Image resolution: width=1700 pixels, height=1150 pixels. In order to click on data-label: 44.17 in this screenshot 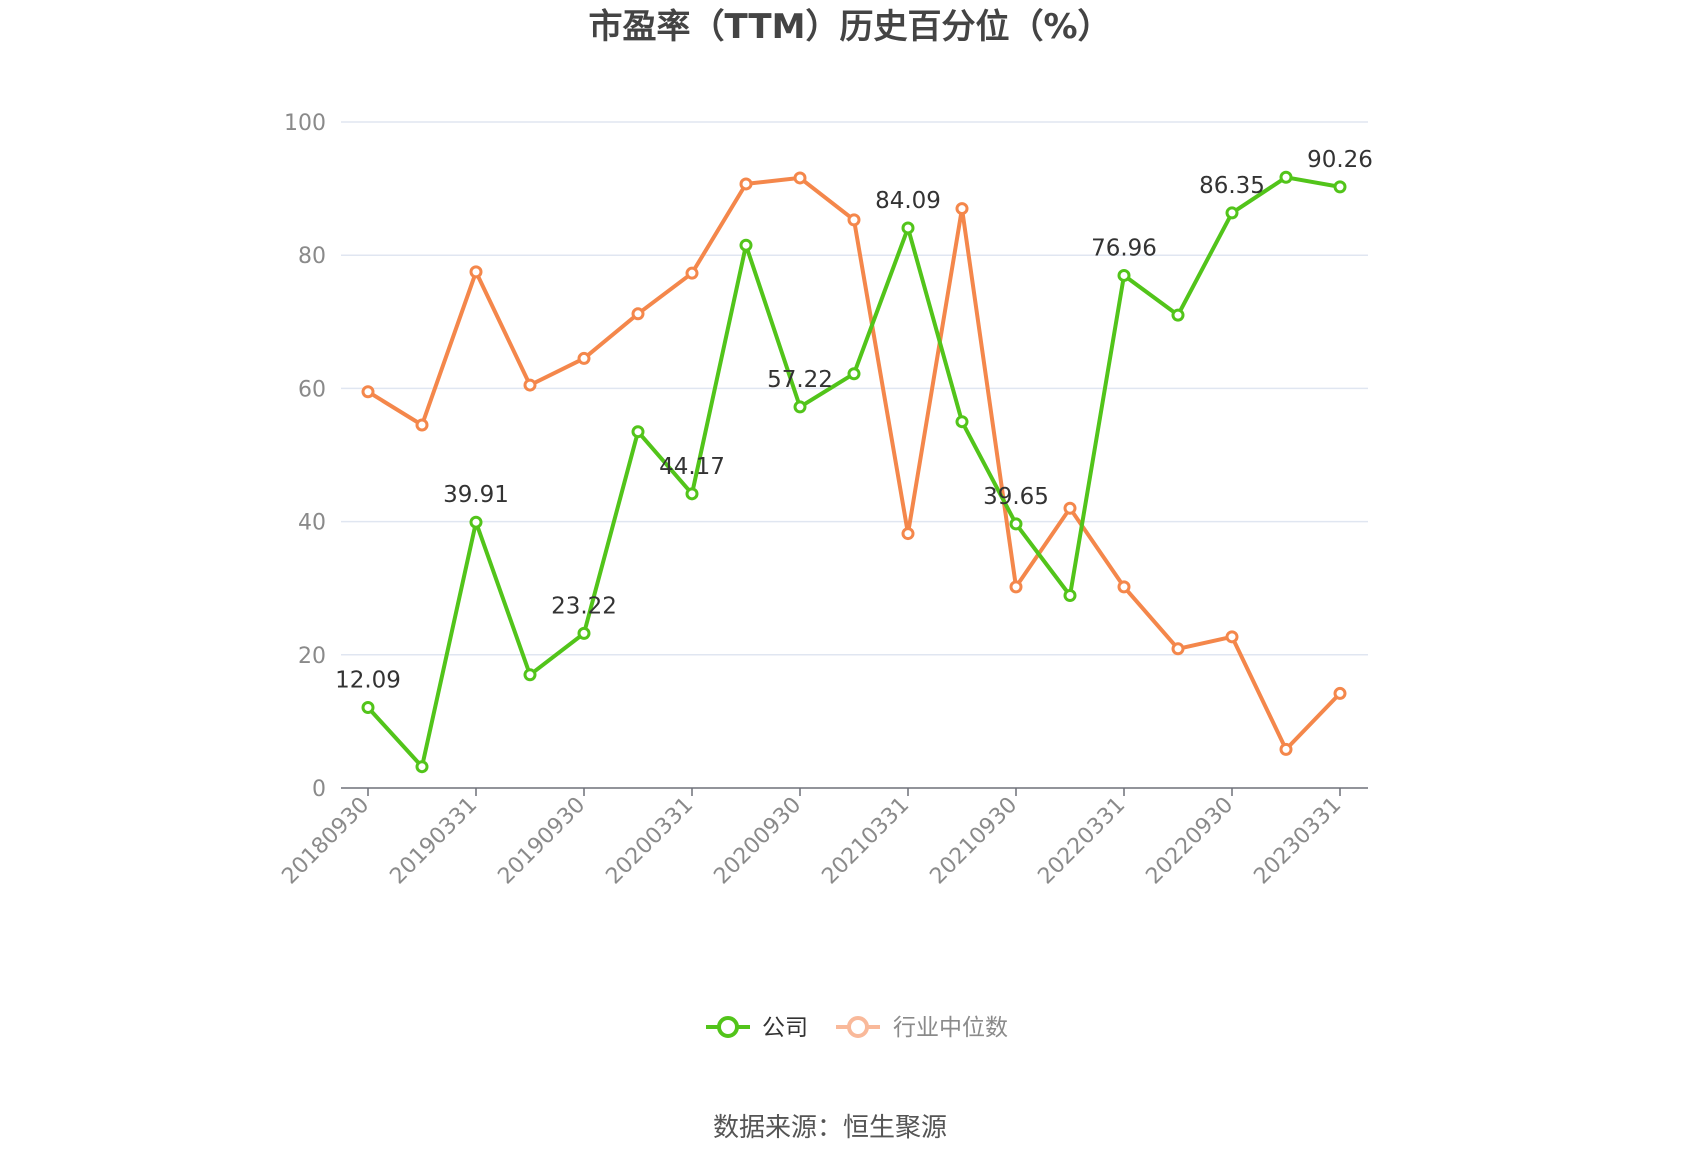, I will do `click(692, 467)`.